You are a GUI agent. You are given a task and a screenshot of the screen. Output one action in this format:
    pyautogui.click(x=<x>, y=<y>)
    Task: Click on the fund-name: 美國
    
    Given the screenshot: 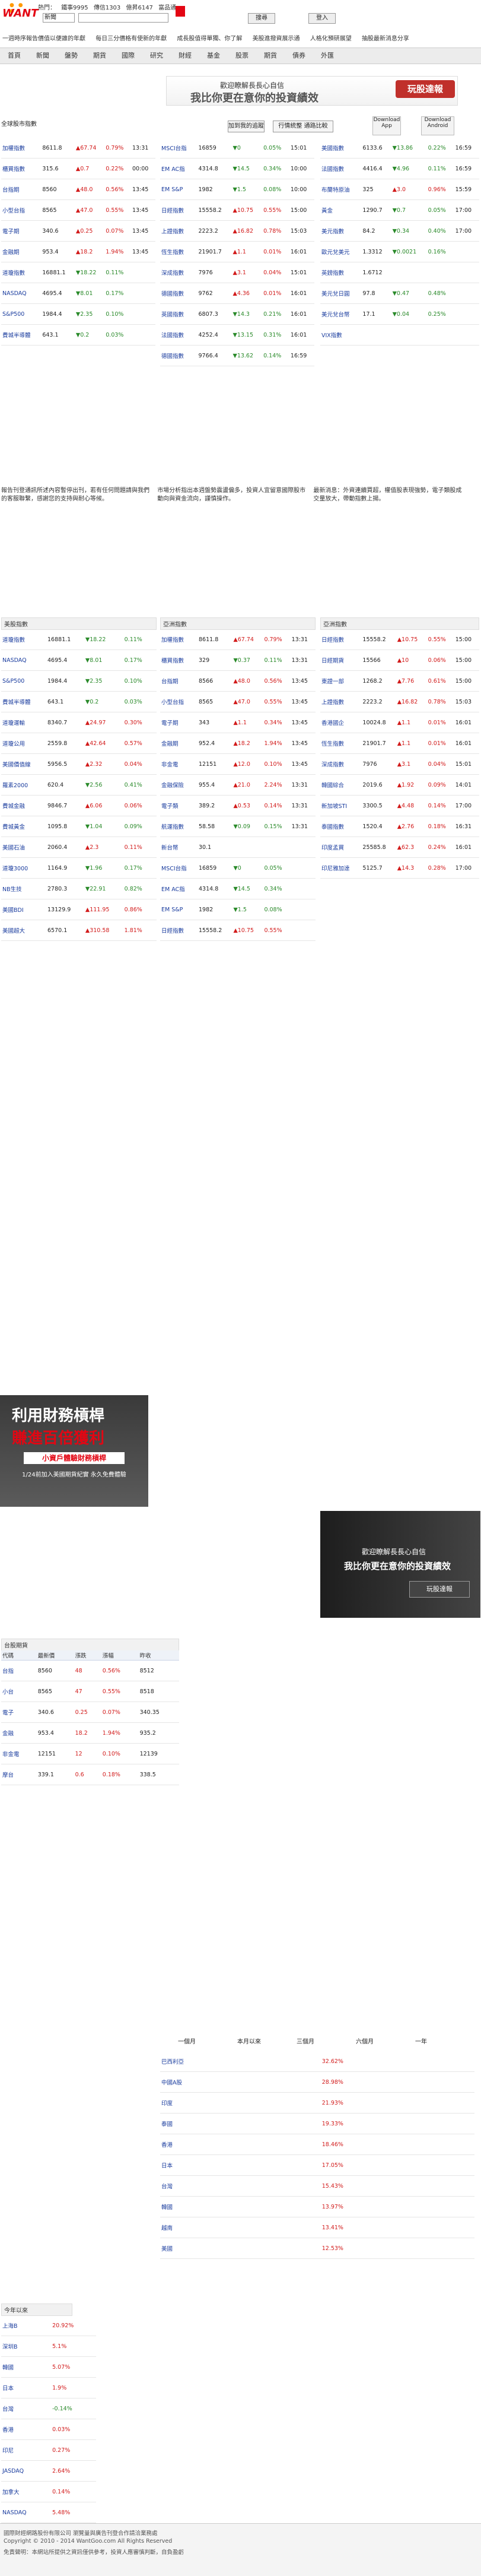 What is the action you would take?
    pyautogui.click(x=240, y=2249)
    